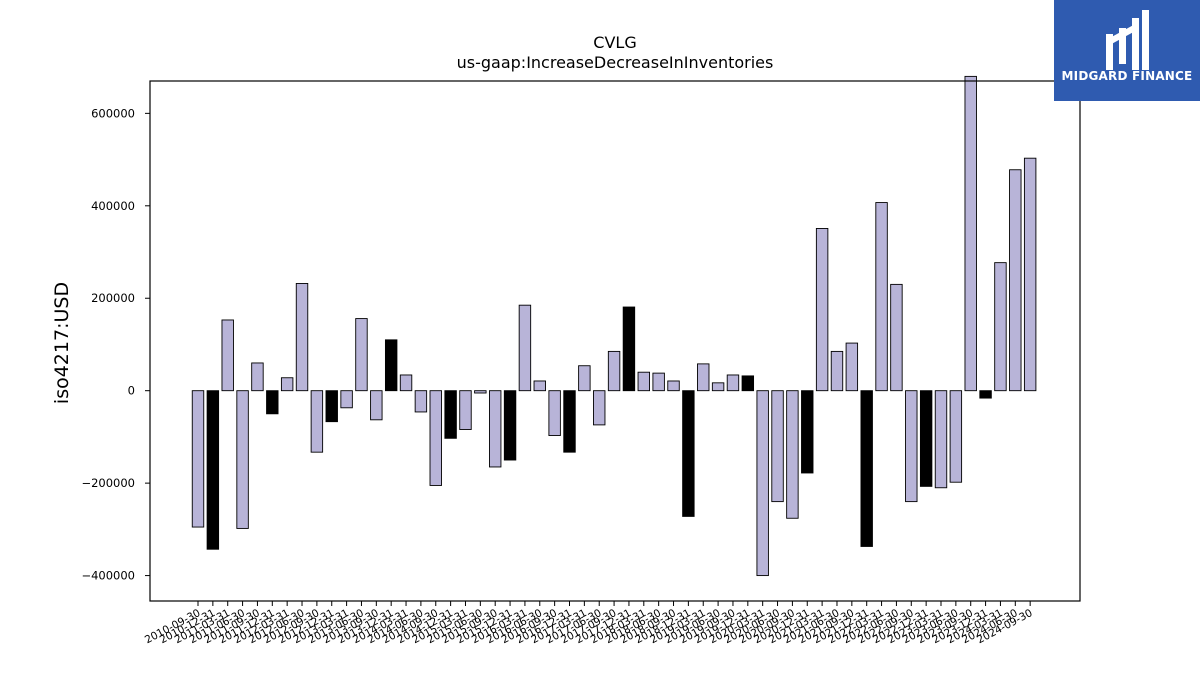 The image size is (1200, 675). What do you see at coordinates (1127, 76) in the screenshot?
I see `logo-text: MIDGARD FINANCE` at bounding box center [1127, 76].